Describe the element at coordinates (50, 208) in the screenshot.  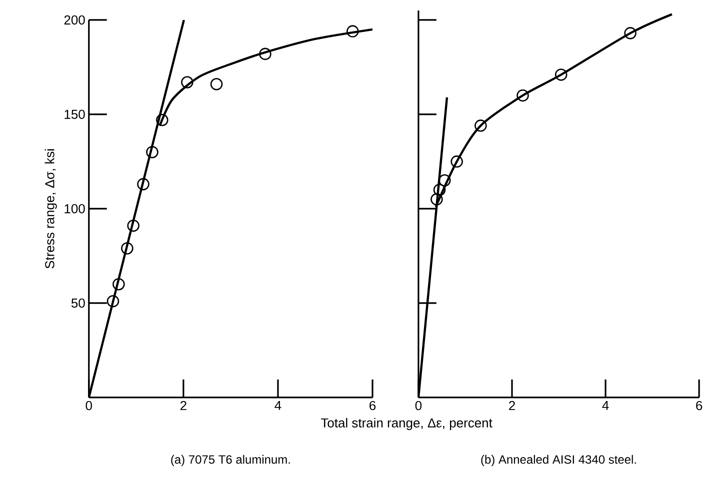
I see `y-axis-title: Stress range, Δσ, ksi` at that location.